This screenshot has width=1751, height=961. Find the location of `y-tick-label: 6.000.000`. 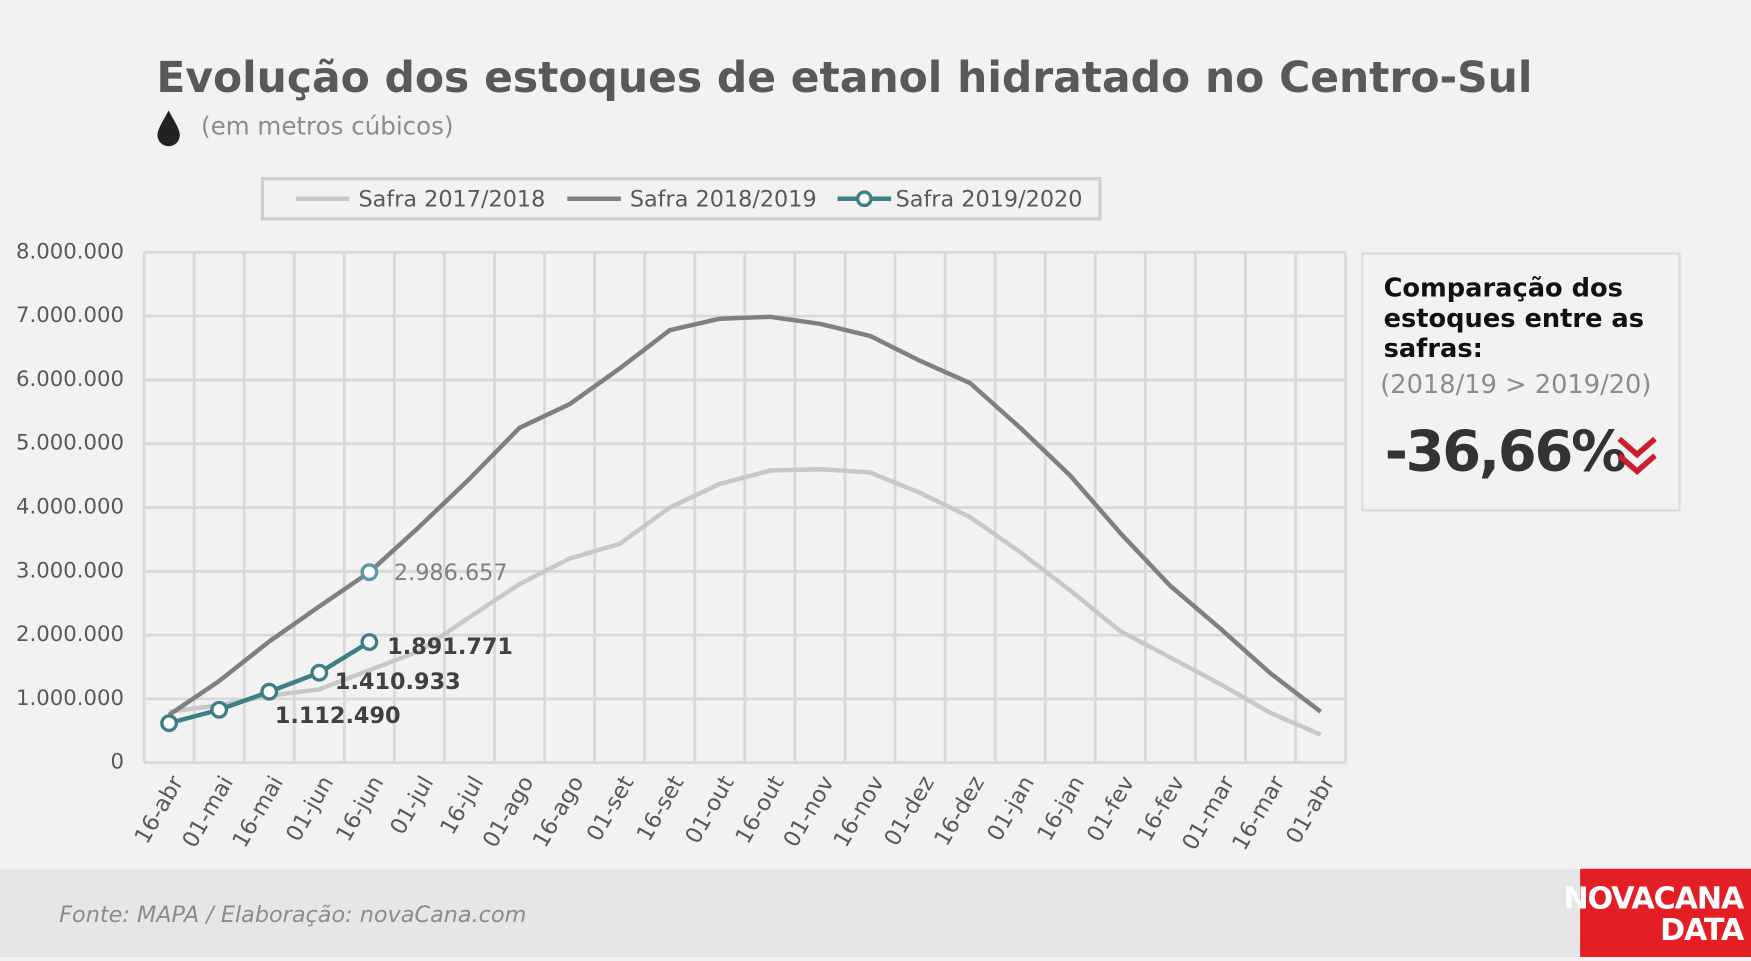

y-tick-label: 6.000.000 is located at coordinates (70, 379).